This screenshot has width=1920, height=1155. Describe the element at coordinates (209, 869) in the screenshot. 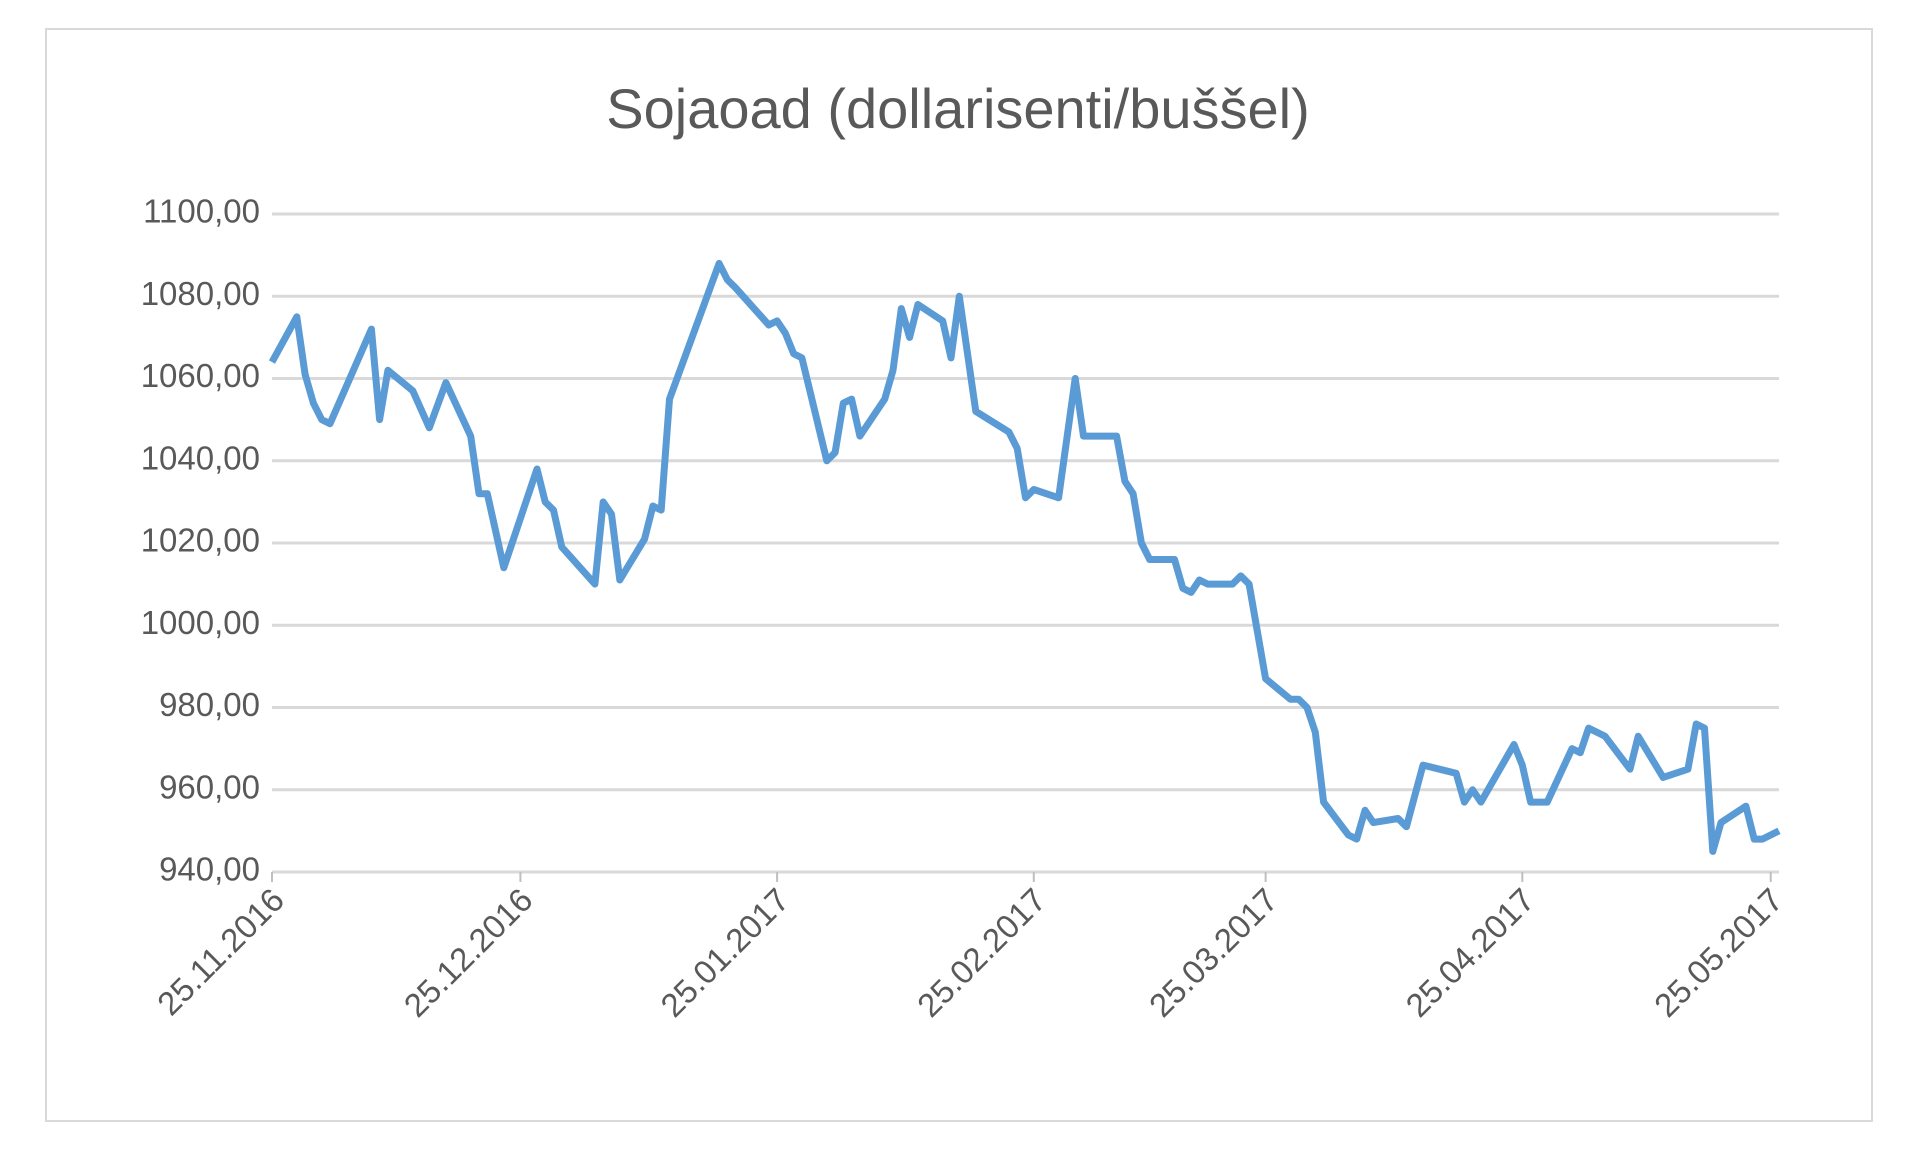

I see `y-tick-label: 940,00` at that location.